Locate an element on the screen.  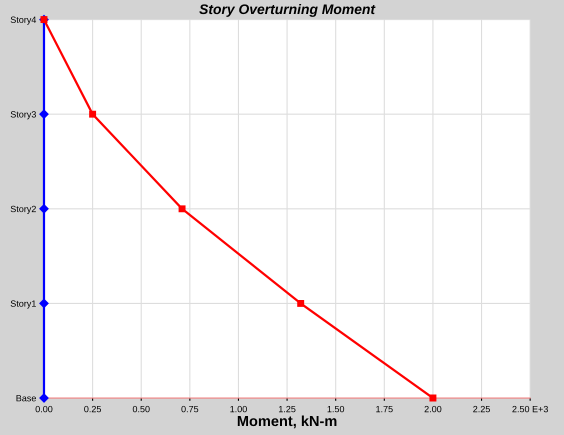
y-tick-label: Story2 is located at coordinates (23, 210).